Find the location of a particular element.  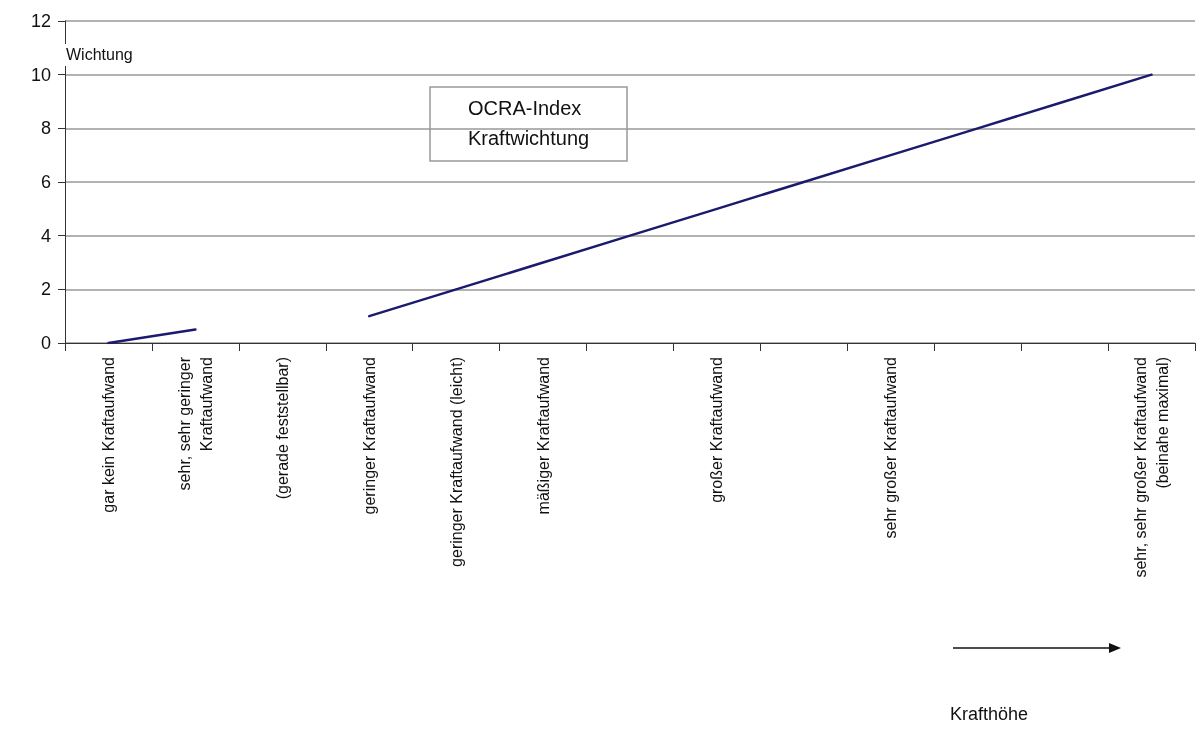

x-tick-label: (gerade feststellbar) is located at coordinates (282, 428).